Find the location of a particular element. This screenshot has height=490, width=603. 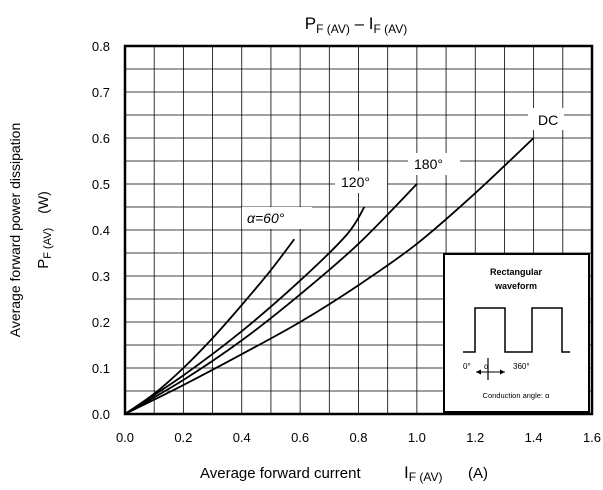

svg-text: 360° is located at coordinates (521, 366).